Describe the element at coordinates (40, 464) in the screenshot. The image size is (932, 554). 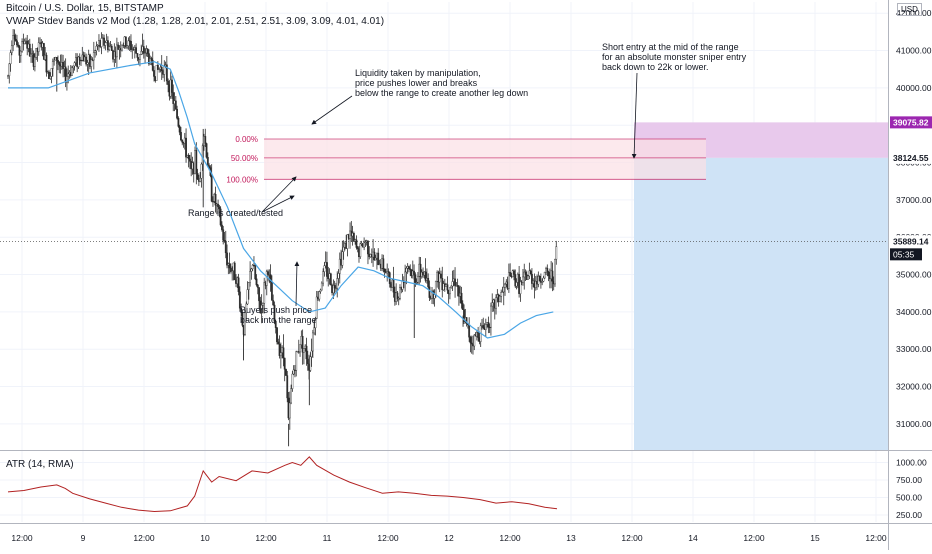
I see `atr-legend: ATR (14, RMA)` at that location.